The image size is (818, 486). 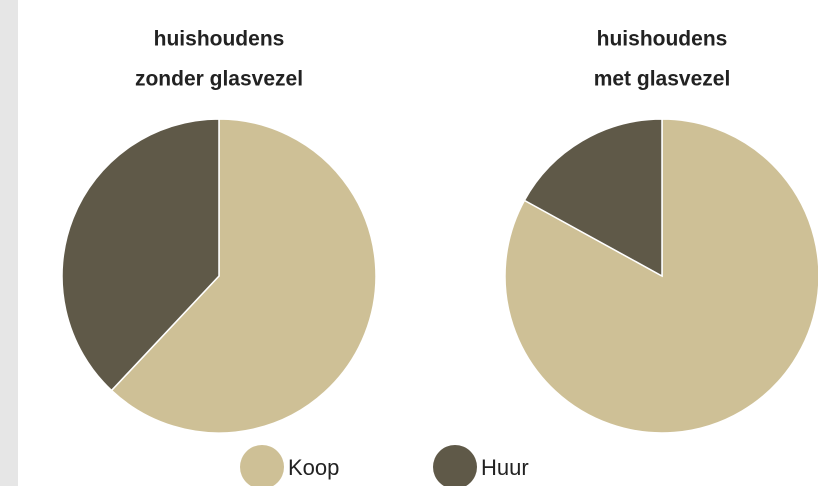 I want to click on legend-label: Huur, so click(x=505, y=467).